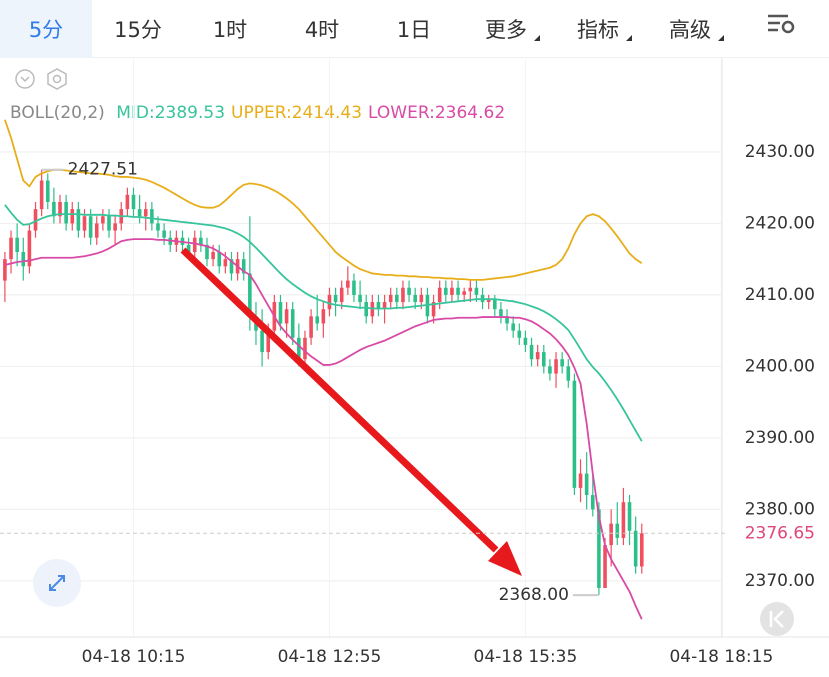  I want to click on menu-icon, so click(781, 24).